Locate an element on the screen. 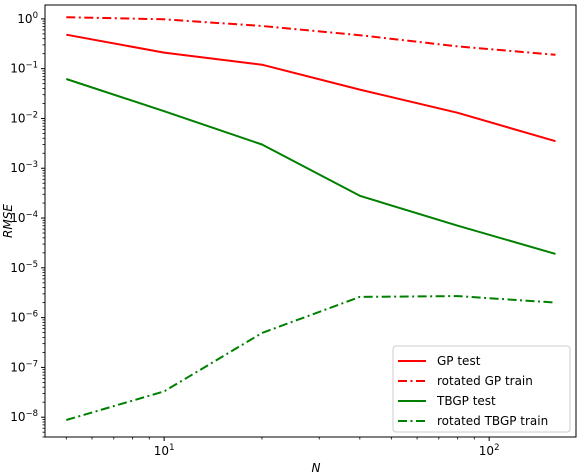 This screenshot has width=580, height=476. x-axis-label: N is located at coordinates (316, 468).